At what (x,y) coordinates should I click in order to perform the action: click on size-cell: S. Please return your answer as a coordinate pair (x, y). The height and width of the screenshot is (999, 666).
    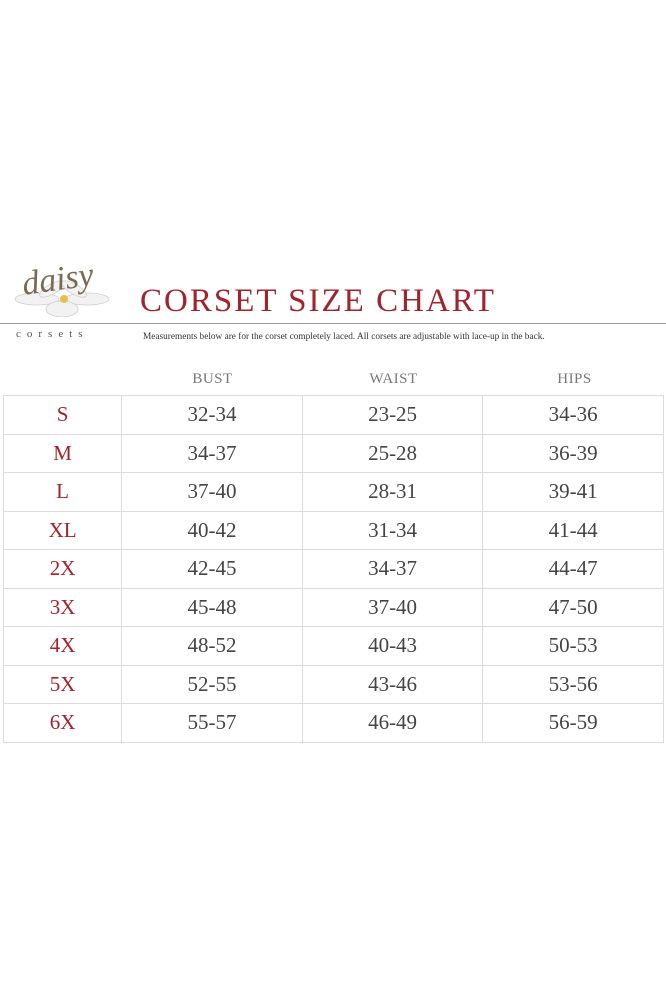
    Looking at the image, I should click on (62, 415).